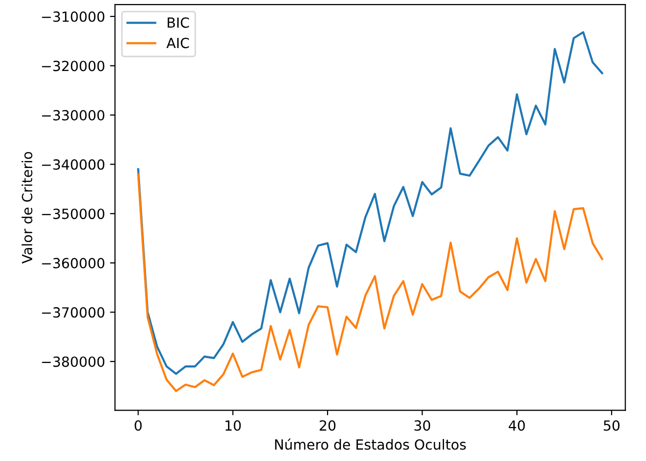  What do you see at coordinates (73, 361) in the screenshot?
I see `y-tick-label: −380000` at bounding box center [73, 361].